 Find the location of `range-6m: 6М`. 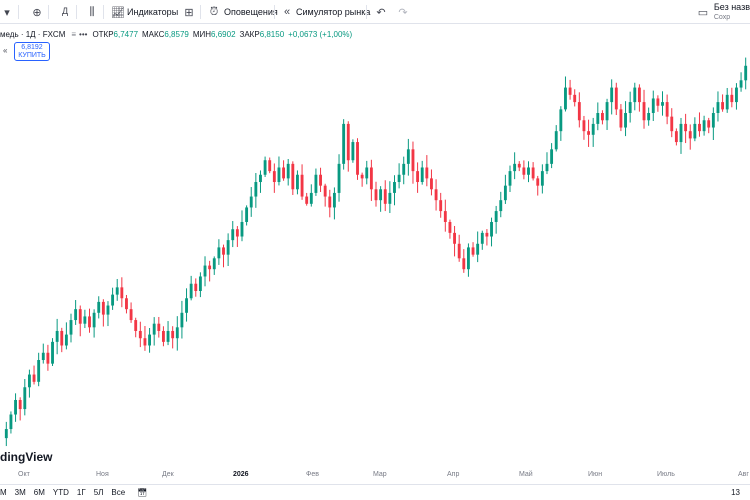

range-6m: 6М is located at coordinates (39, 492).